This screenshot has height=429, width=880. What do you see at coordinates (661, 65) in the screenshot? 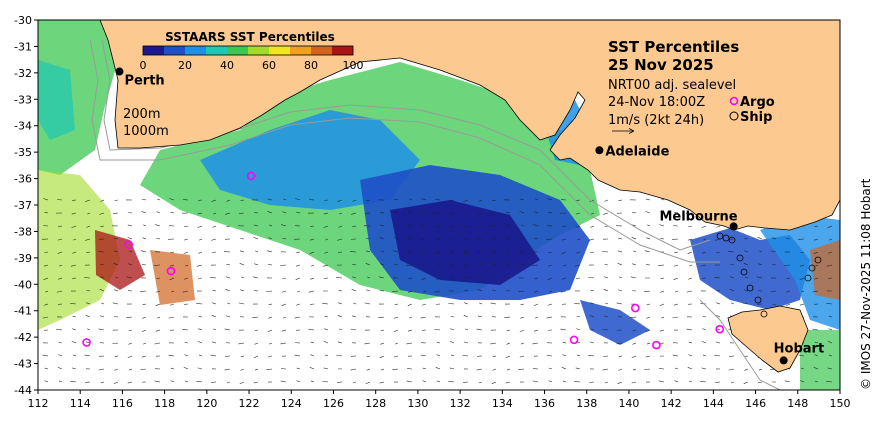
I see `map-date: 25 Nov 2025` at bounding box center [661, 65].